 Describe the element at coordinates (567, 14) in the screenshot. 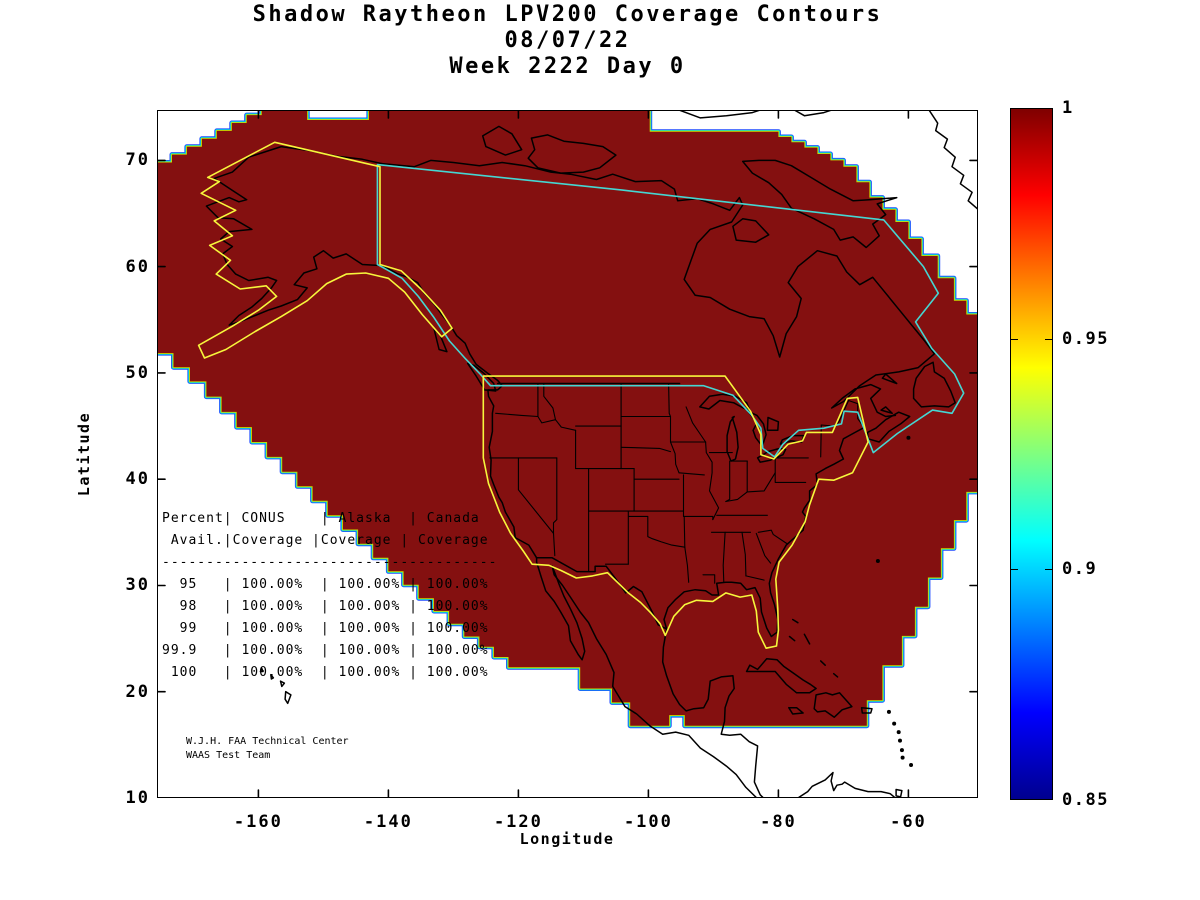

I see `chart-title: Shadow Raytheon LPV200 Coverage Contours` at that location.